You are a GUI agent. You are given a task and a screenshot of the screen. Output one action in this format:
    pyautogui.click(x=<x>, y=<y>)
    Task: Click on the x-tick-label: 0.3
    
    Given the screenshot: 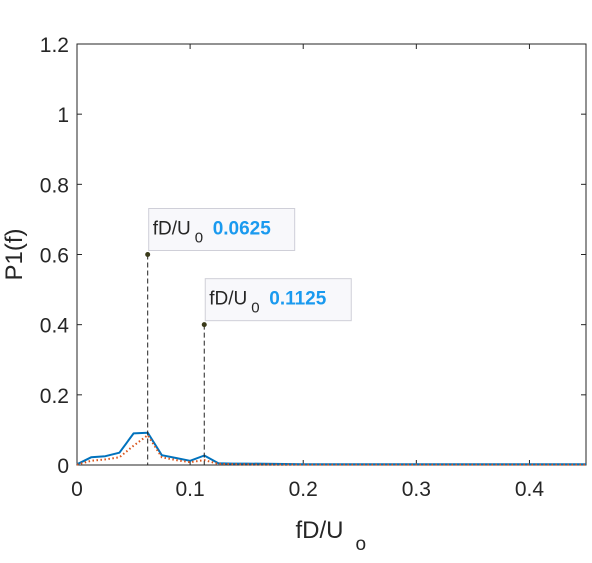 What is the action you would take?
    pyautogui.click(x=416, y=489)
    